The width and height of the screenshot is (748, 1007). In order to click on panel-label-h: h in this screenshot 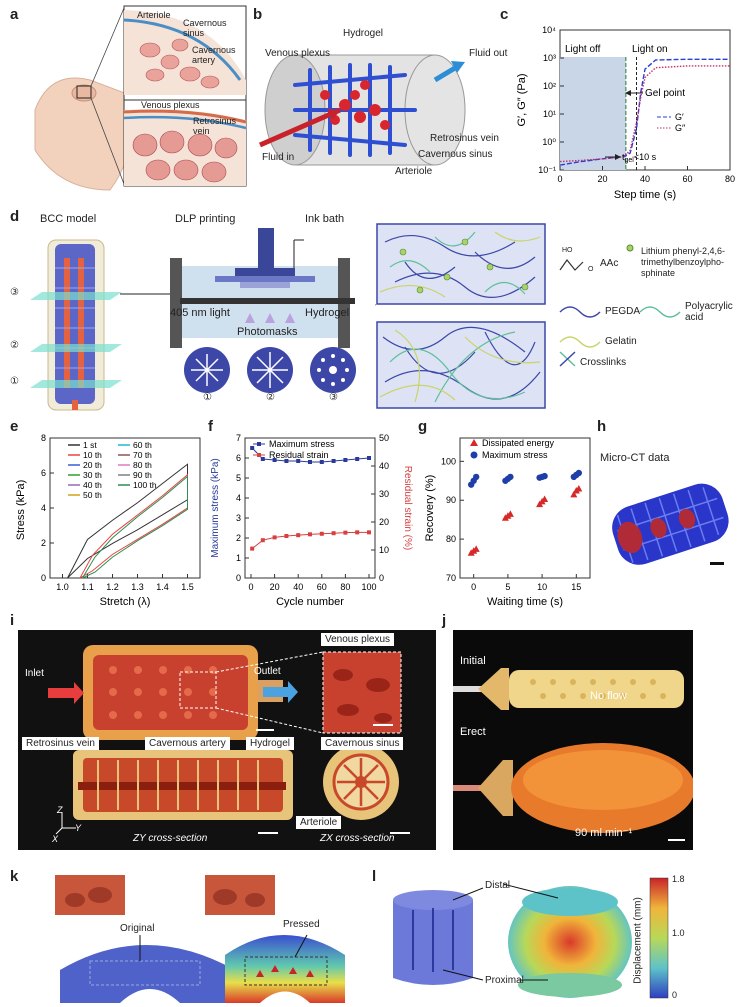, I will do `click(602, 426)`.